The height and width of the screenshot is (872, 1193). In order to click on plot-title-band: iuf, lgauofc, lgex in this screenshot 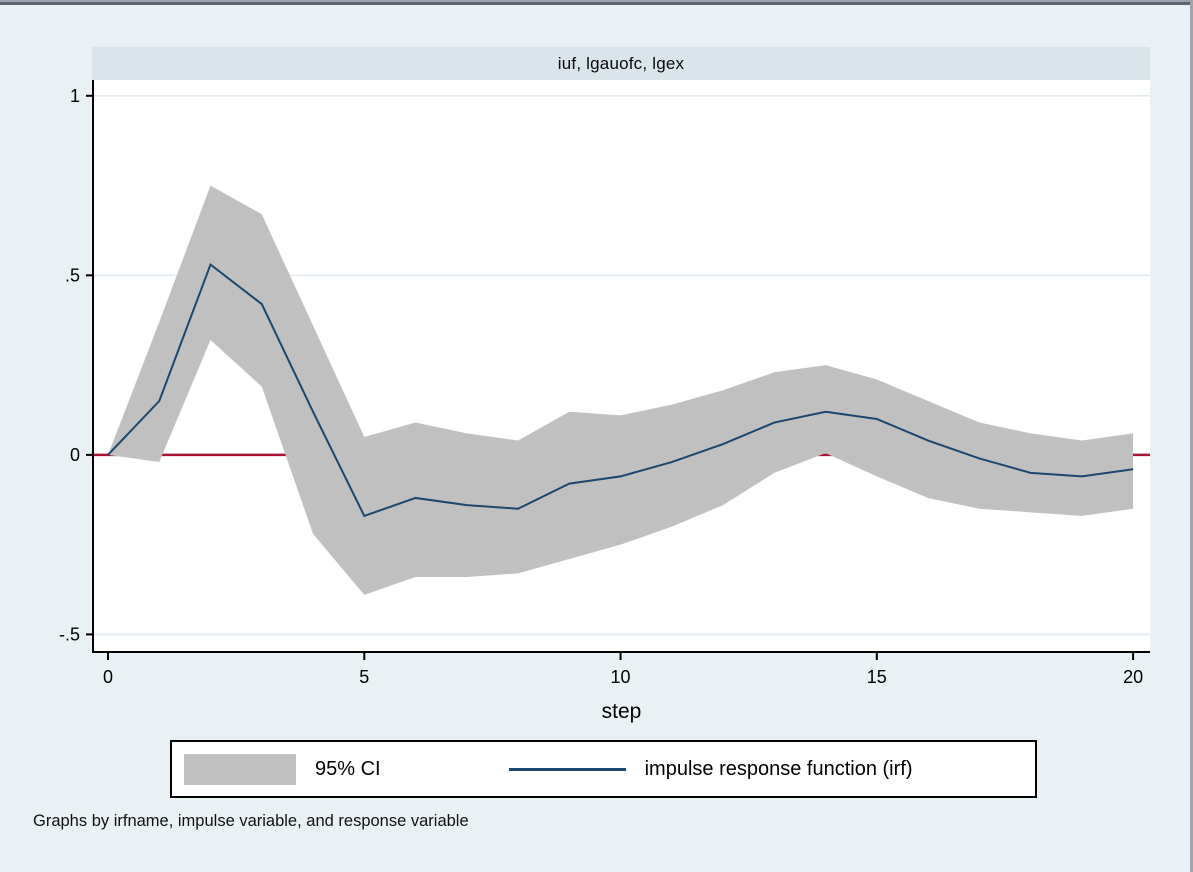, I will do `click(621, 63)`.